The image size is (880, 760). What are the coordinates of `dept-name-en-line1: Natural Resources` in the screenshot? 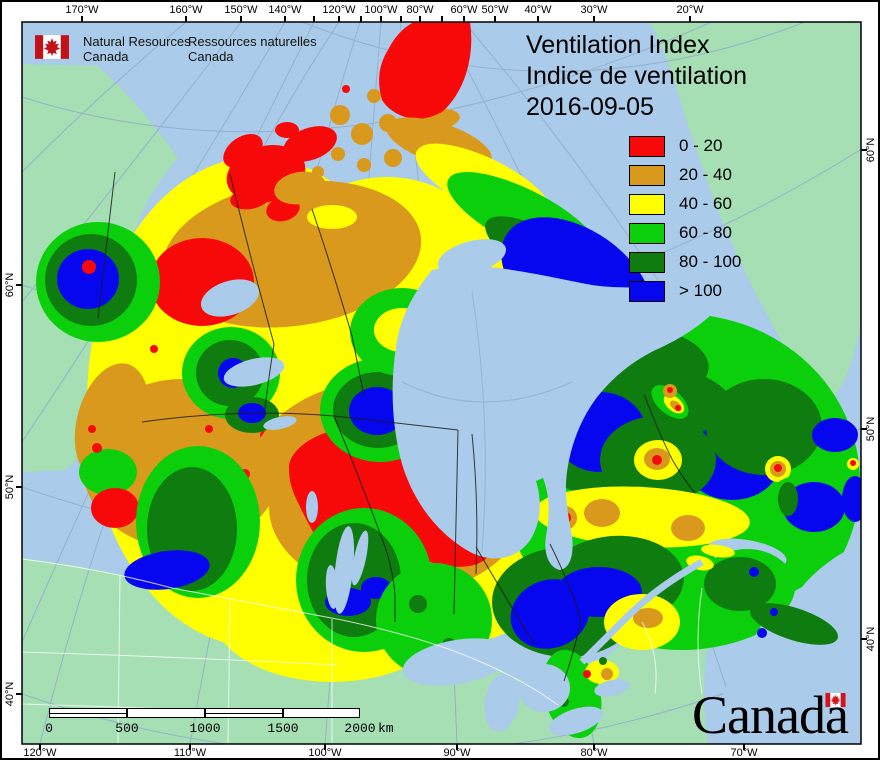 It's located at (137, 41).